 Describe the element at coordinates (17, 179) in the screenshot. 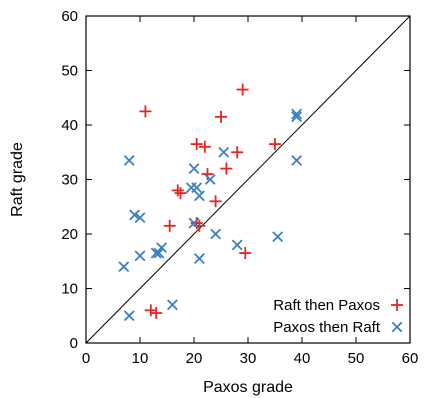

I see `y-axis-title: Raft grade` at that location.